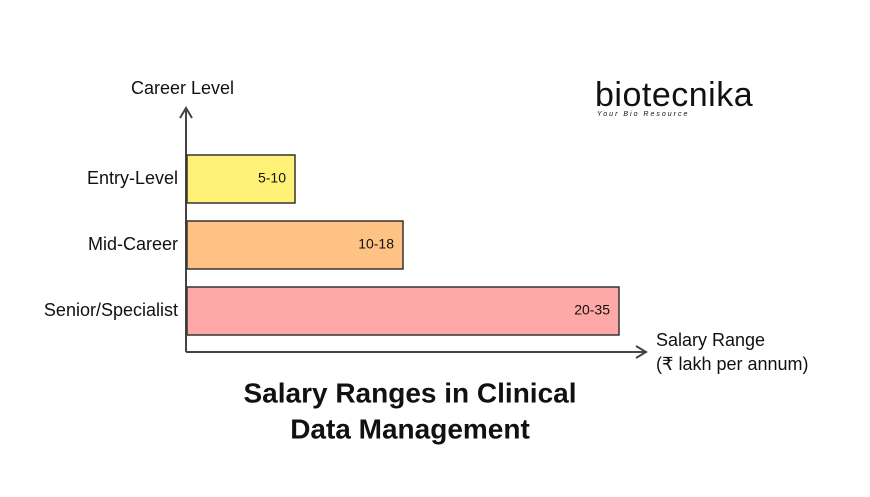 The height and width of the screenshot is (497, 870). I want to click on row-label: Senior/Specialist, so click(111, 310).